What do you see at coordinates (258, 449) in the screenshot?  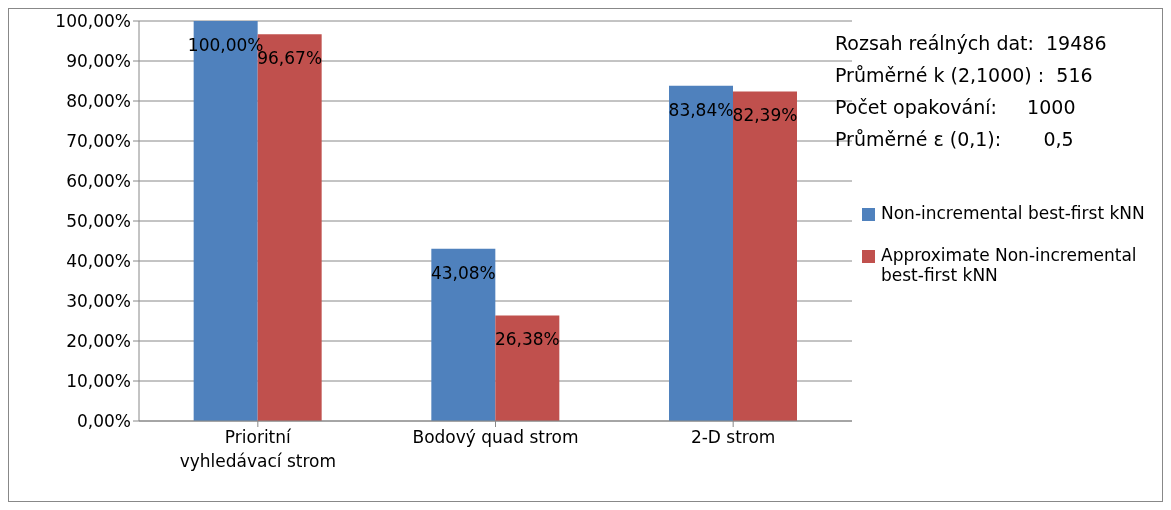 I see `x-tick-label: Prioritní vyhledávací strom` at bounding box center [258, 449].